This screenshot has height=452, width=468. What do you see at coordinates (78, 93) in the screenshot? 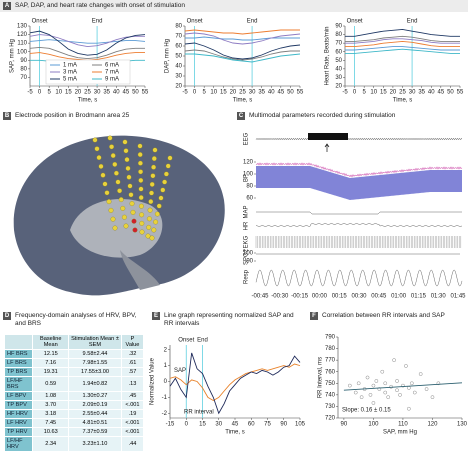
I see `x-tick-label: 20` at bounding box center [78, 93].